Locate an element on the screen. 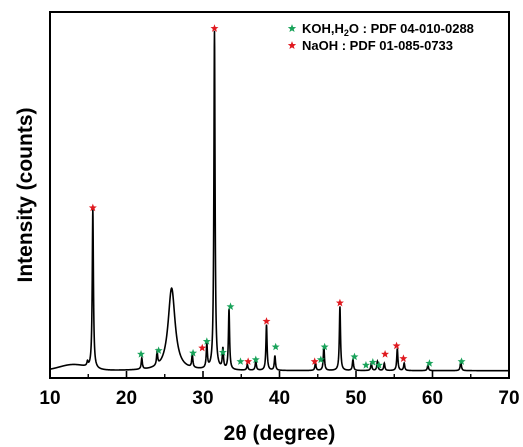 The width and height of the screenshot is (523, 447). x-tick-label: 30 is located at coordinates (202, 398).